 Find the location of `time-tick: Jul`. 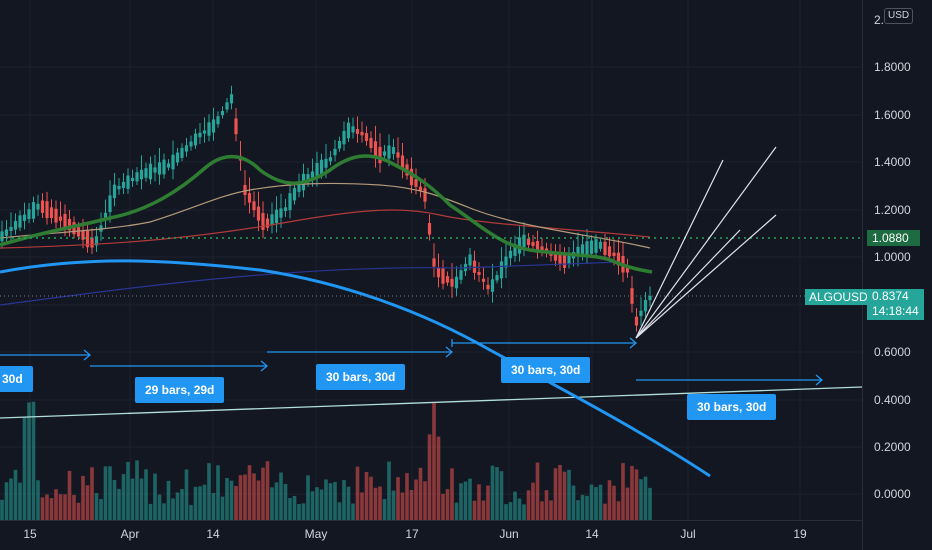

time-tick: Jul is located at coordinates (688, 534).